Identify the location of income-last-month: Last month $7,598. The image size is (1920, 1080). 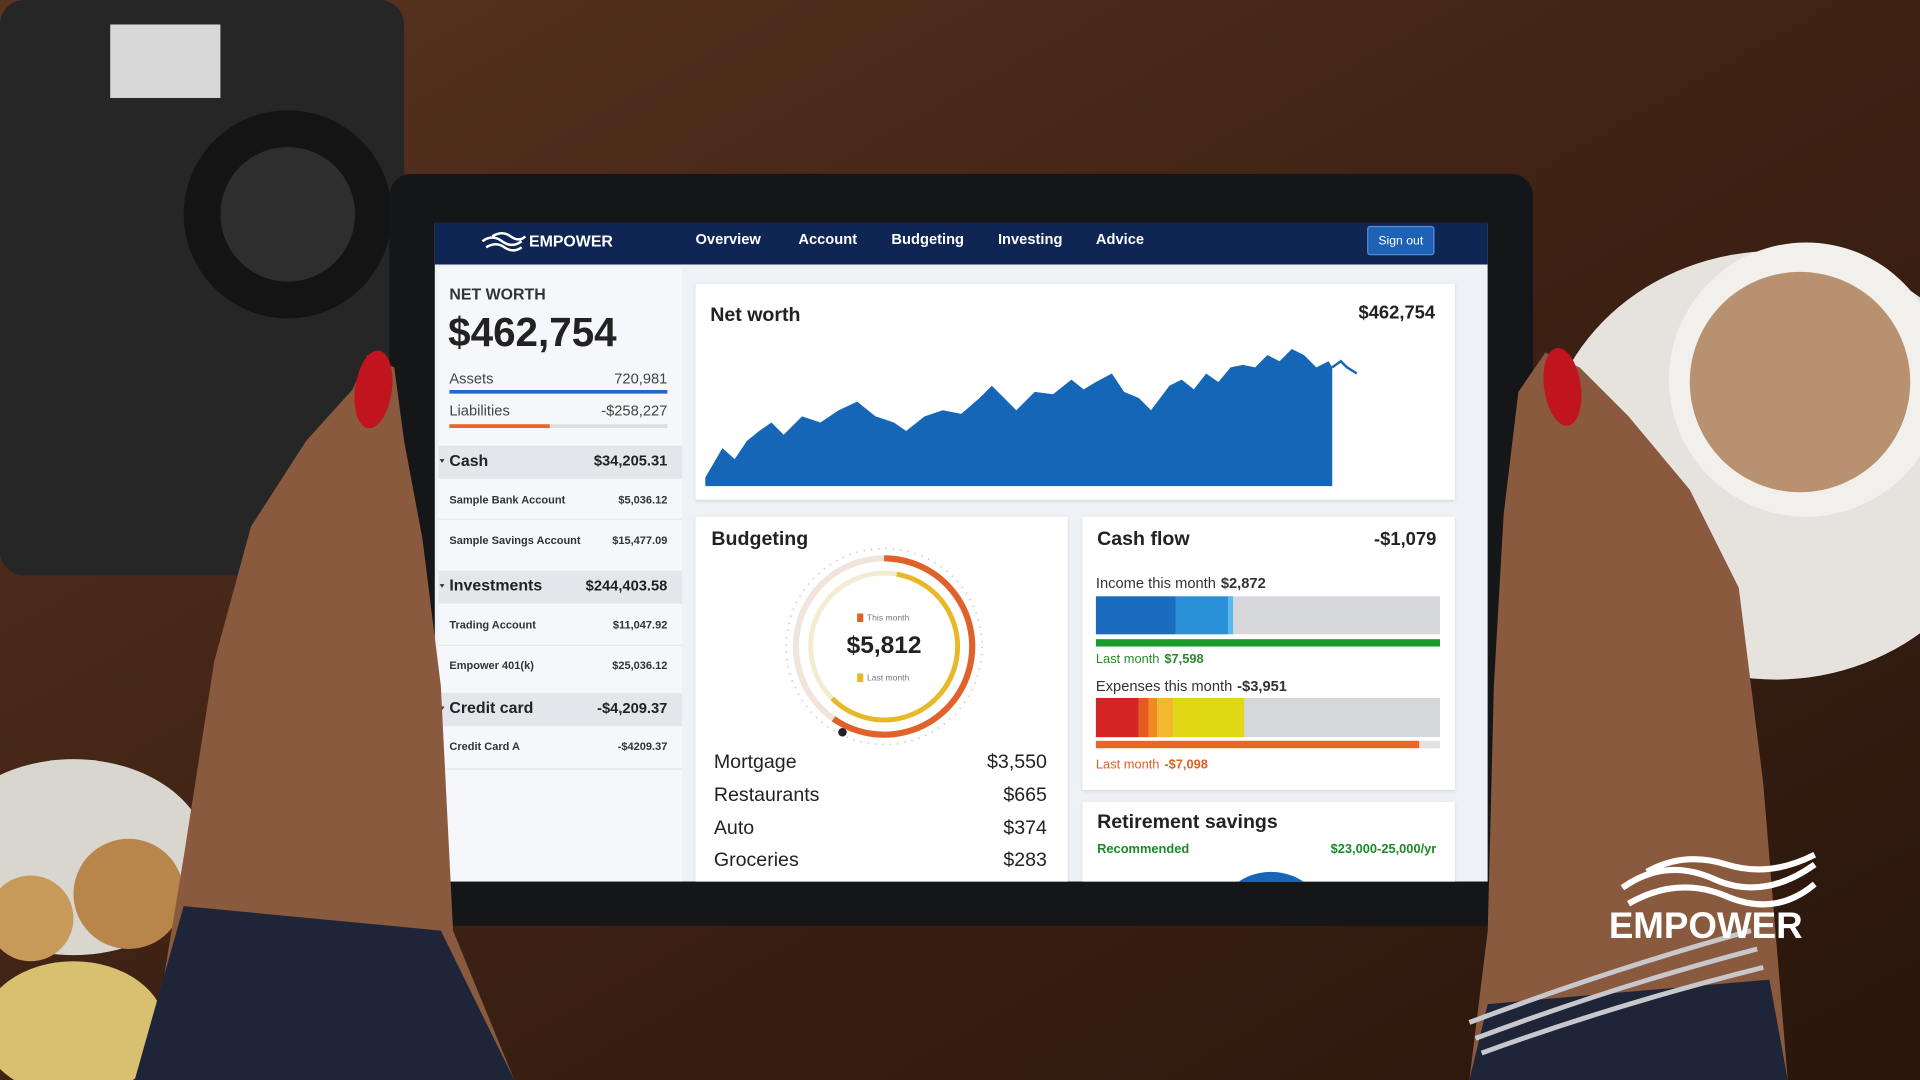
(1150, 658).